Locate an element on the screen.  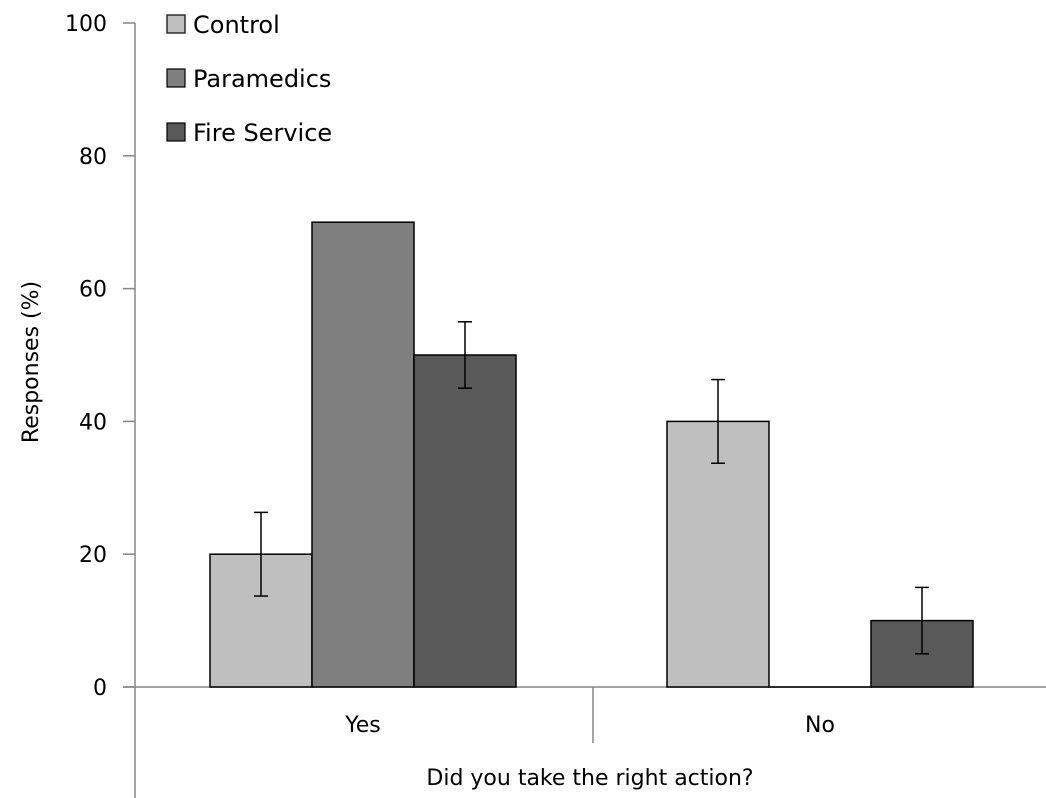
bar-fire-service-yes is located at coordinates (465, 521).